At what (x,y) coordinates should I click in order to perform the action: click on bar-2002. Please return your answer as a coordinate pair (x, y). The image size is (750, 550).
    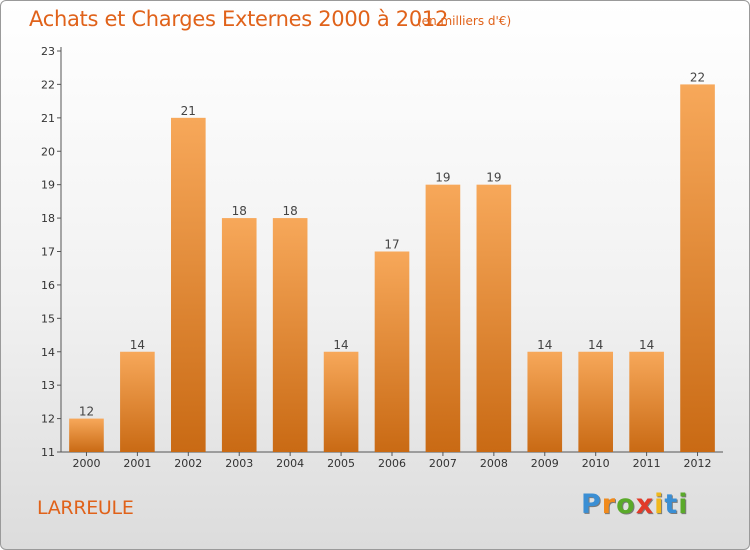
    Looking at the image, I should click on (188, 284).